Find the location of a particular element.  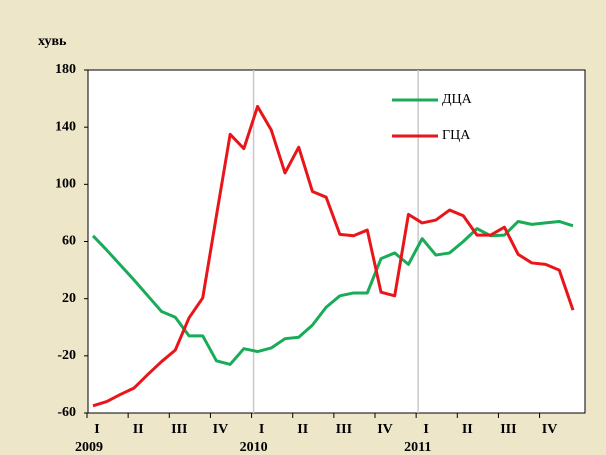

legend-label: ГЦА is located at coordinates (456, 135).